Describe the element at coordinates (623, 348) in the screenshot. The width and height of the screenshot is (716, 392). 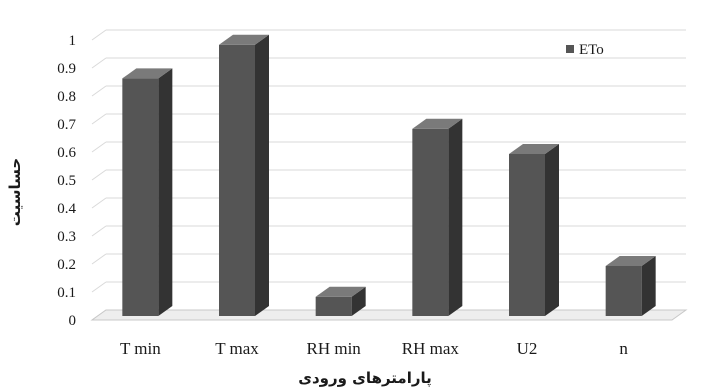
I see `x-category-label: n` at that location.